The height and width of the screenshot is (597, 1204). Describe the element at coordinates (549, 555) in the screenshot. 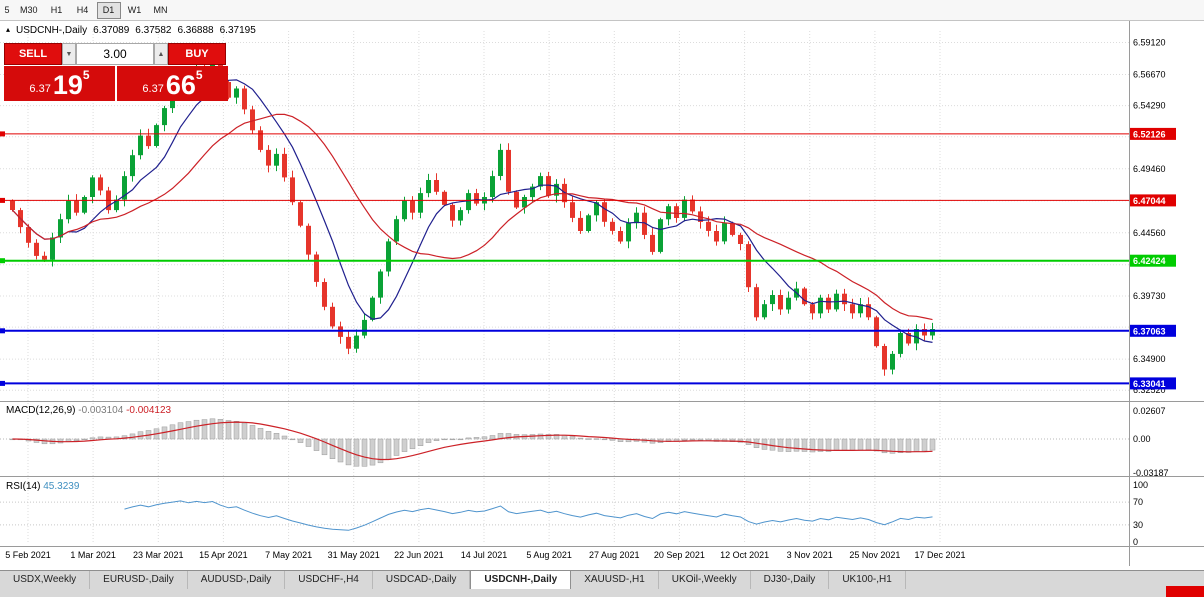

I see `svg-text: 5 Aug 2021` at that location.